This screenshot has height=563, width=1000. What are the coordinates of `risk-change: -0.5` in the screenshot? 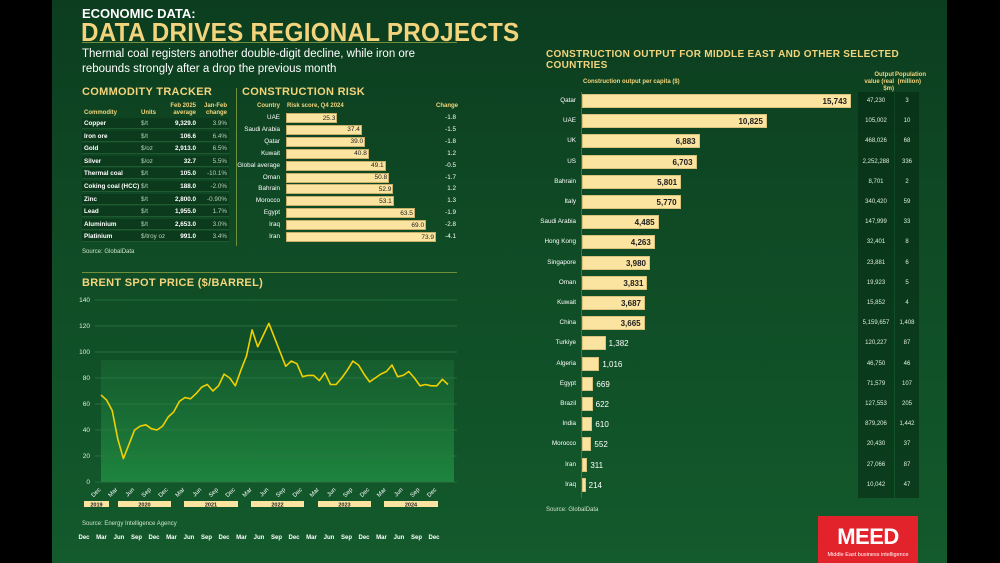 It's located at (450, 165).